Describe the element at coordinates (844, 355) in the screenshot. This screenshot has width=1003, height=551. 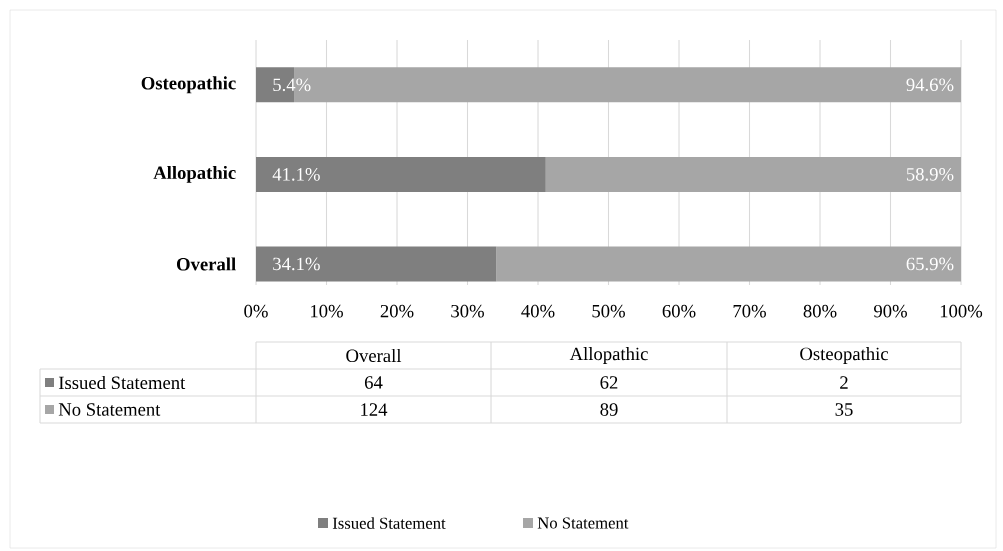
I see `category-label: Osteopathic` at that location.